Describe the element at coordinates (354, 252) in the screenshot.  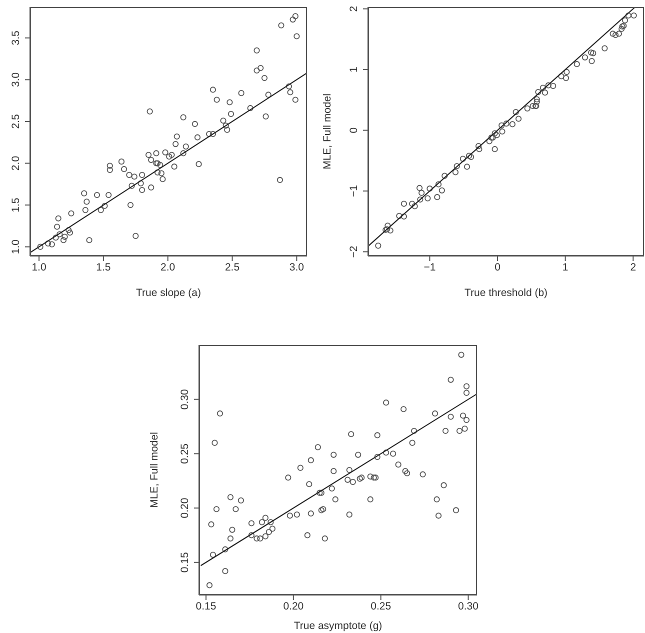
I see `y-tick-label: −2` at that location.